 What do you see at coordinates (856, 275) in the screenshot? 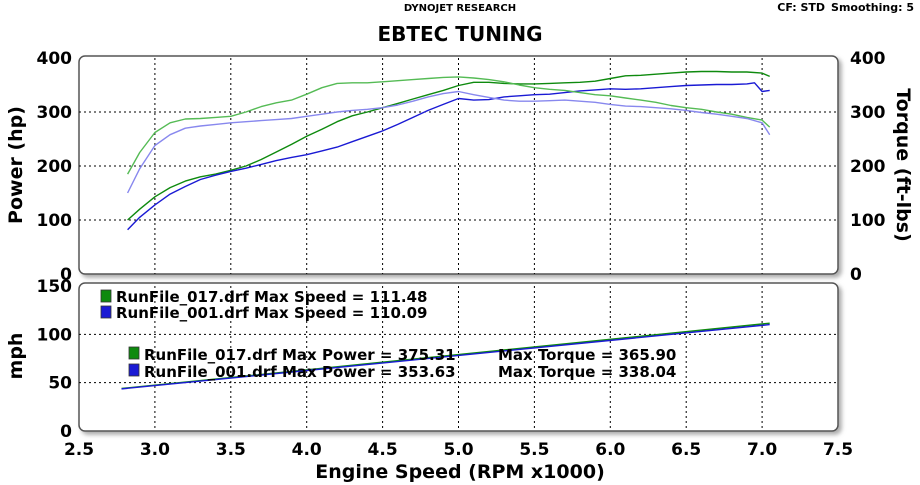
I see `torque-tick-label-0: 0` at bounding box center [856, 275].